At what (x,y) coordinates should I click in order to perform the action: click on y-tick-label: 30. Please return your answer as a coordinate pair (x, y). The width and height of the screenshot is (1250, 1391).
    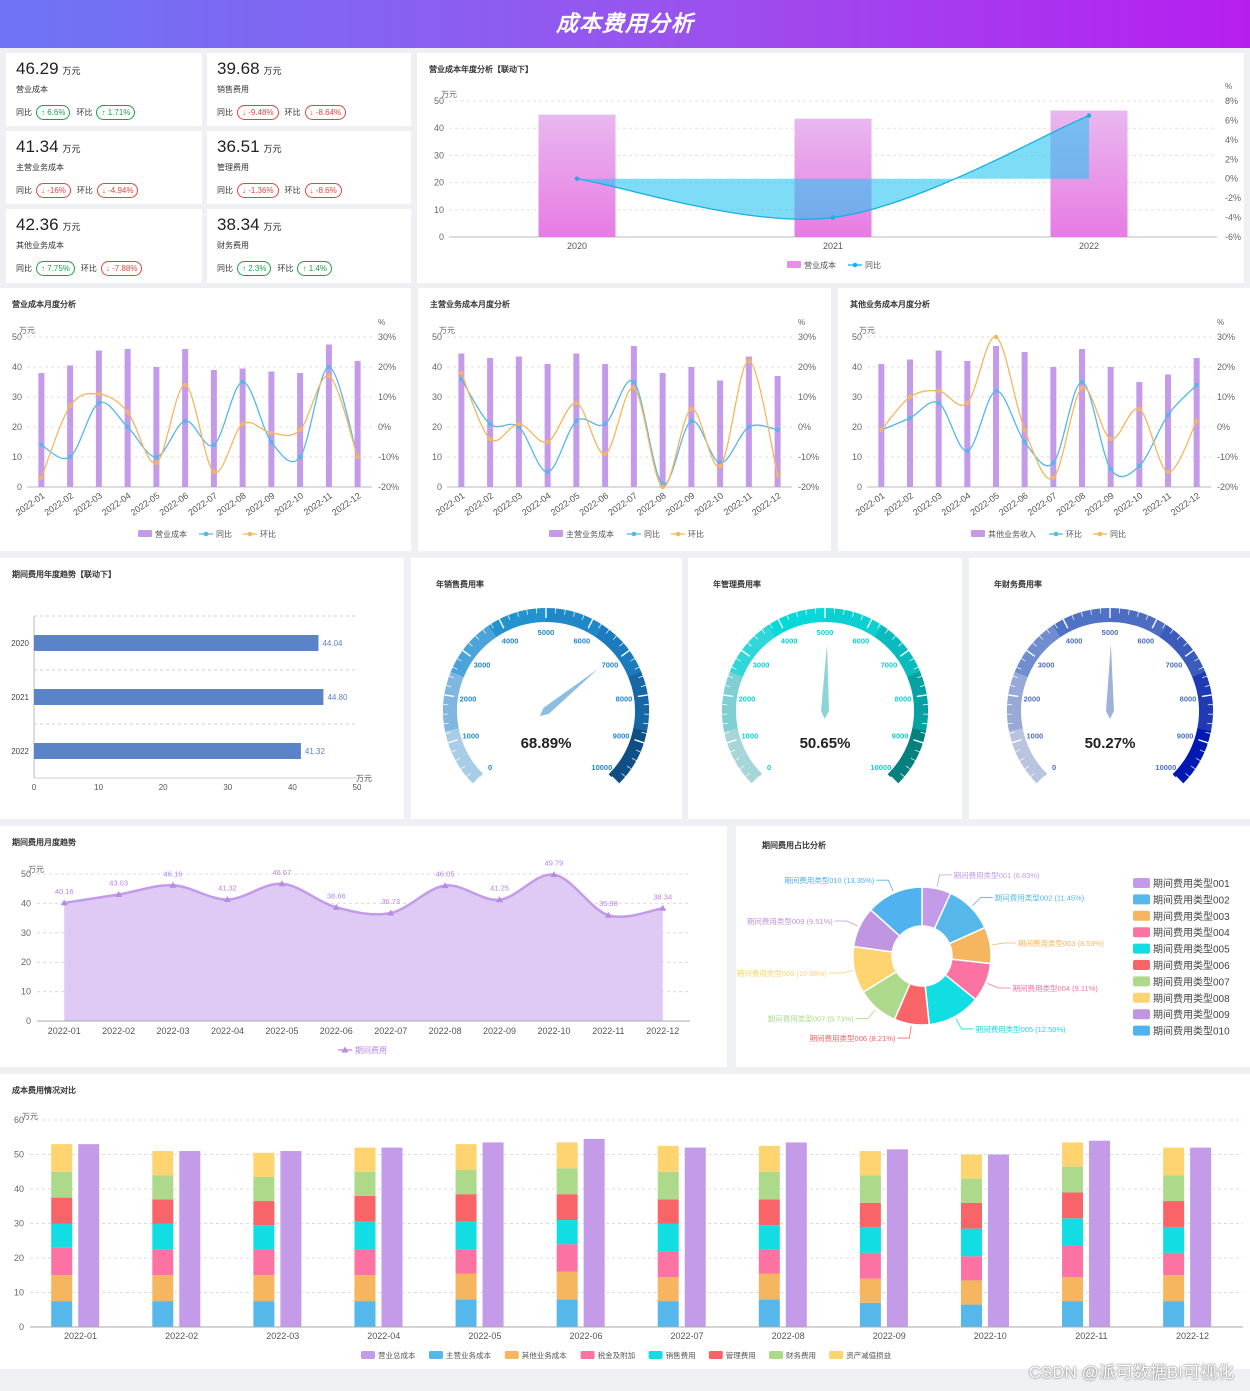
    Looking at the image, I should click on (437, 397).